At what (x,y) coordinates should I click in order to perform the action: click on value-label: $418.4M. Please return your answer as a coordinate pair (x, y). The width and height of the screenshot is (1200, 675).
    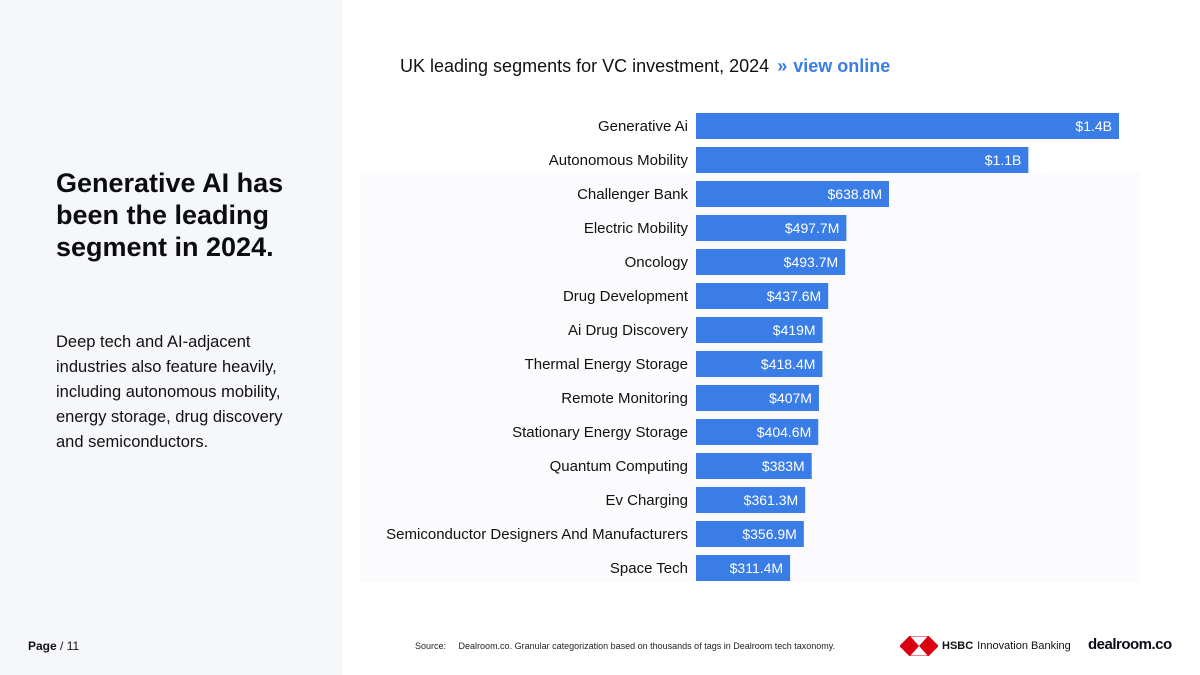
    Looking at the image, I should click on (788, 364).